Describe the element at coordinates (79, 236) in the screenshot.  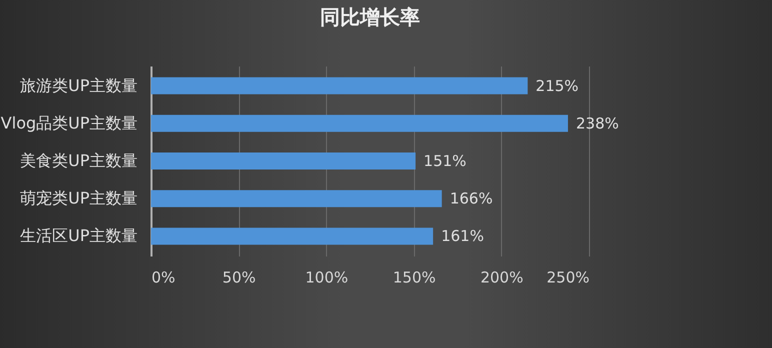
I see `y-tick-label: 生活区UP主数量` at that location.